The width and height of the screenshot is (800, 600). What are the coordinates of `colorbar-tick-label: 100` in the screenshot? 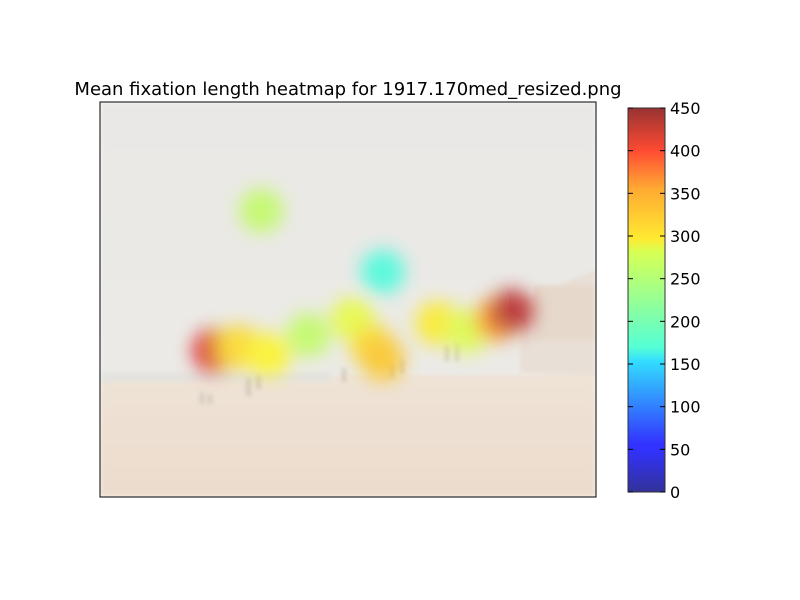 It's located at (685, 407).